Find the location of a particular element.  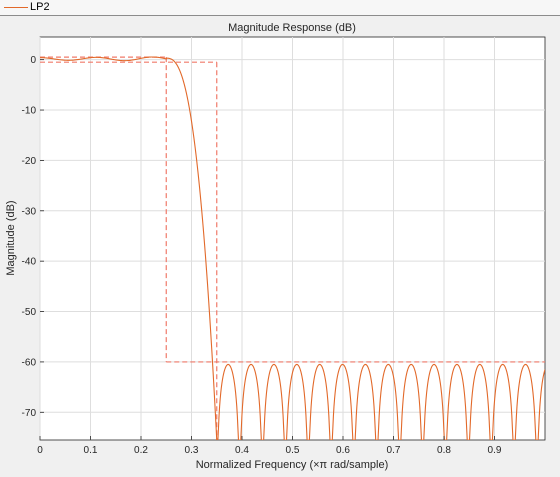

x-tick-label: 0.3 is located at coordinates (192, 450).